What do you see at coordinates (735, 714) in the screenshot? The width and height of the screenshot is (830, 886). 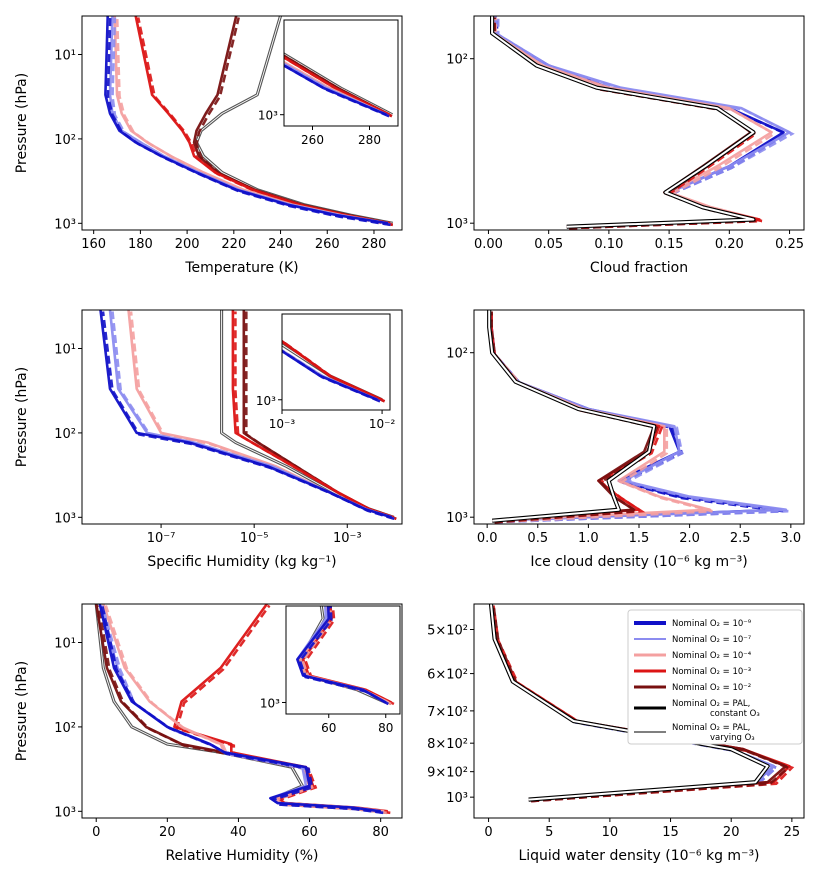 I see `legend-label-2: constant O₃` at bounding box center [735, 714].